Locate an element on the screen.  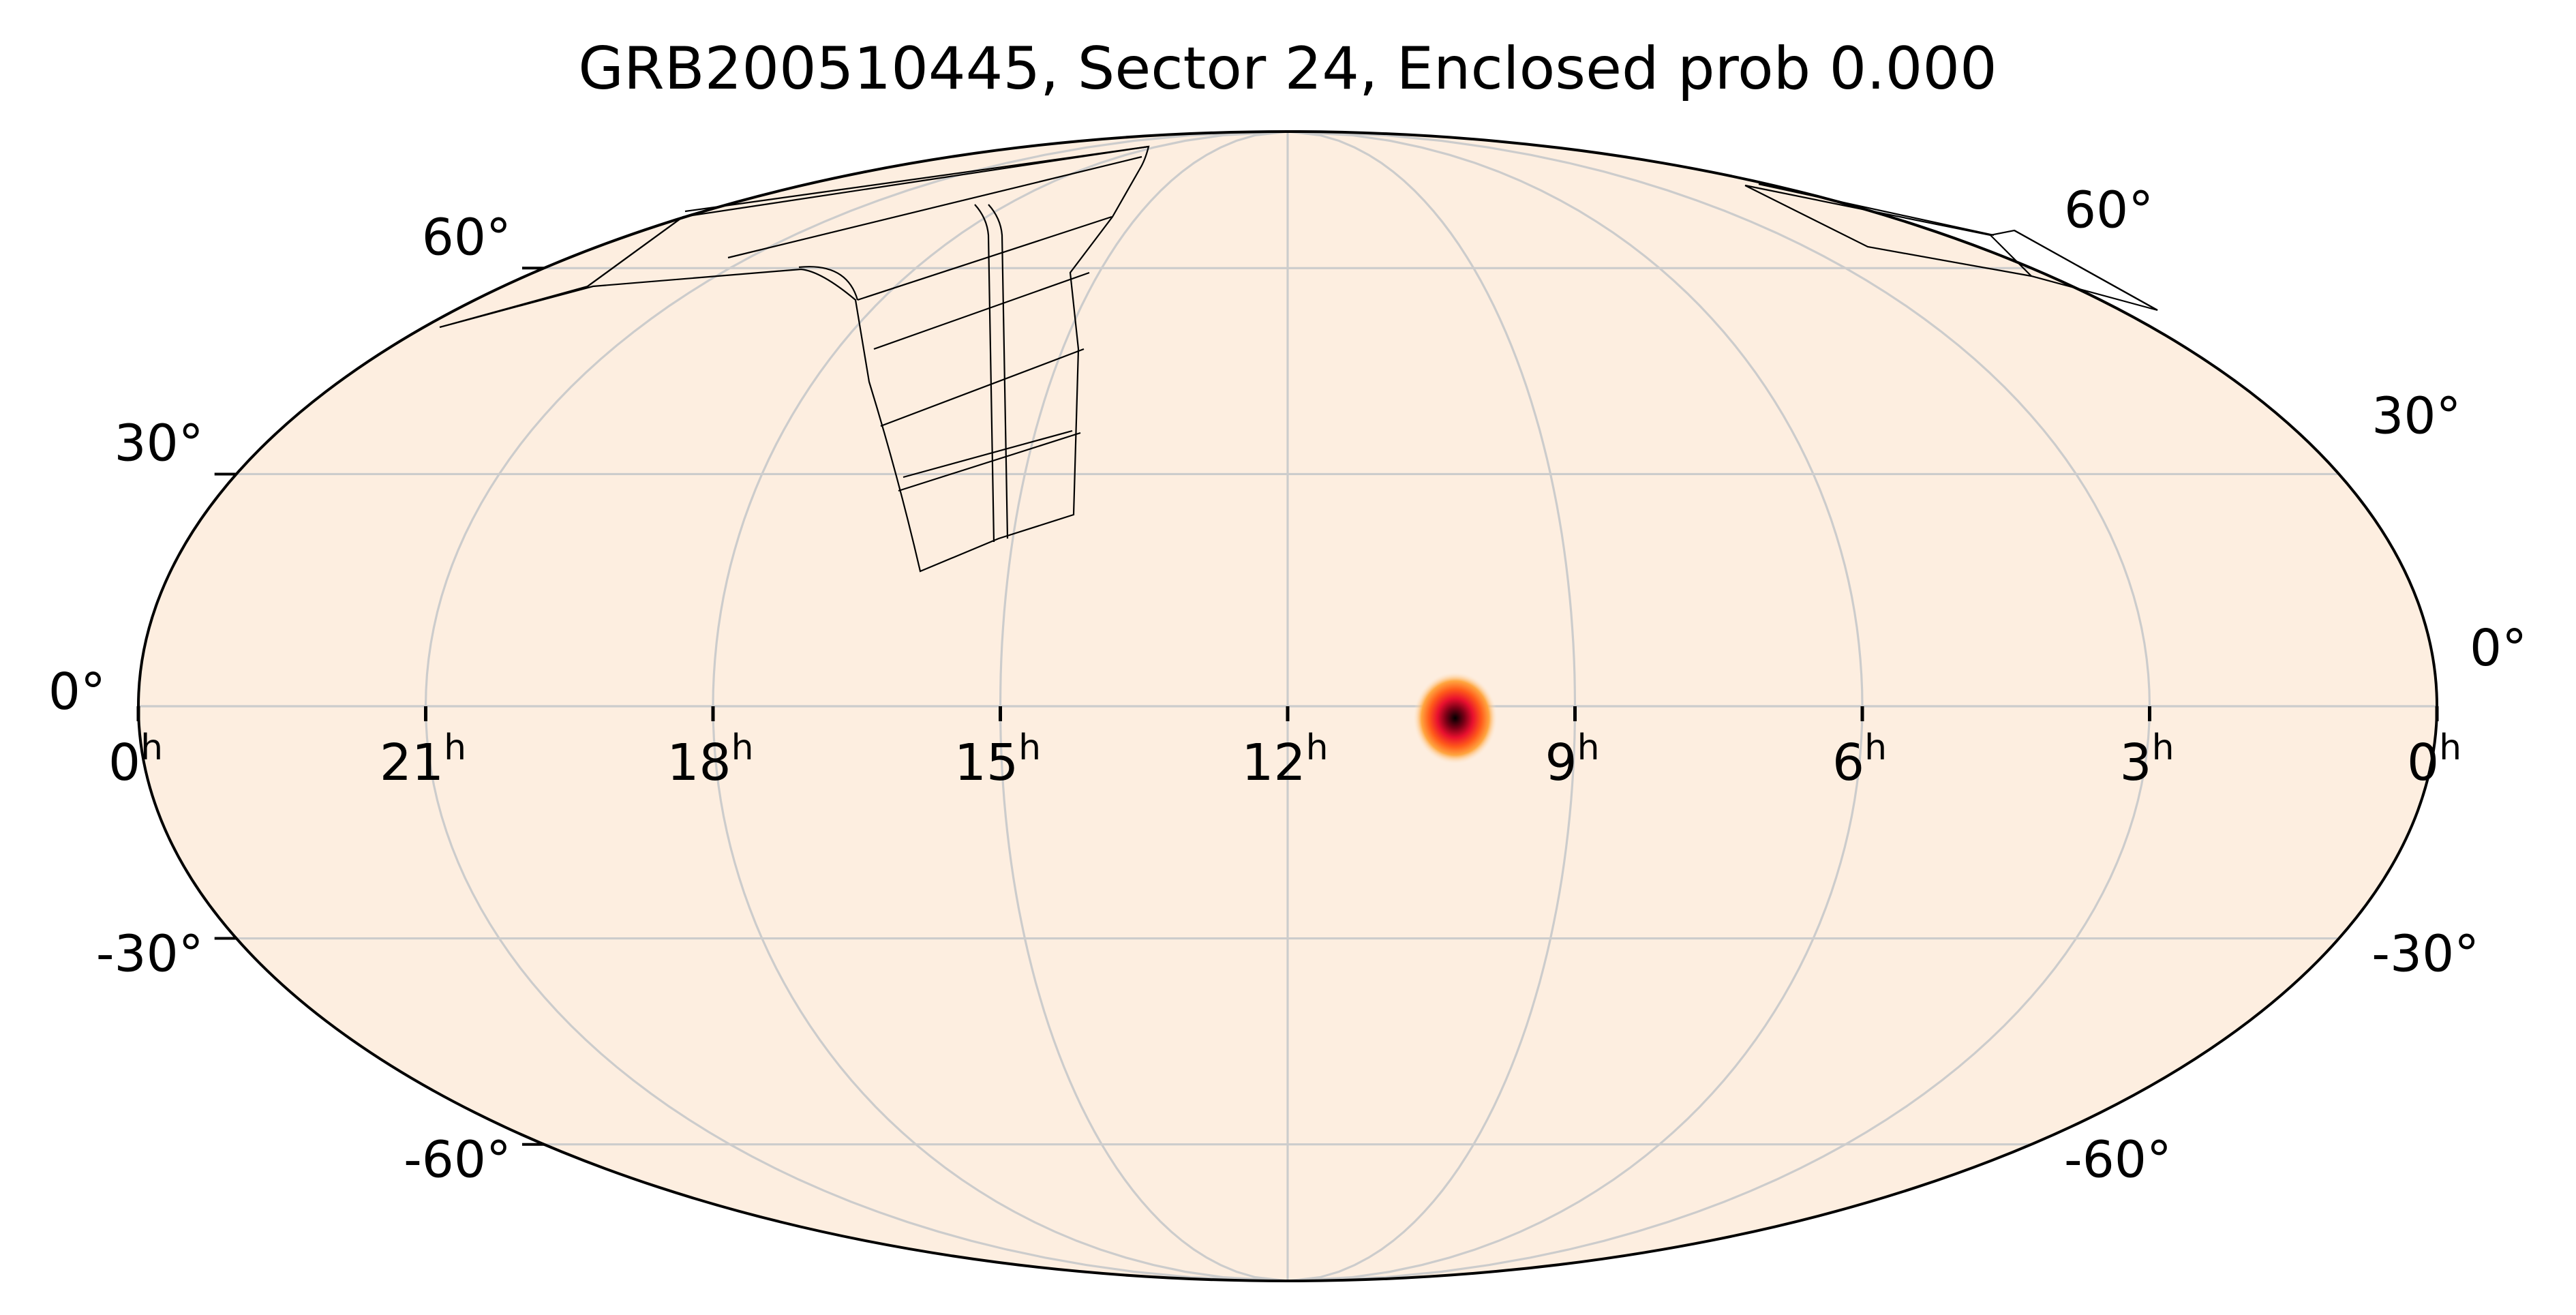
dec-label-right: 60° is located at coordinates (2108, 210).